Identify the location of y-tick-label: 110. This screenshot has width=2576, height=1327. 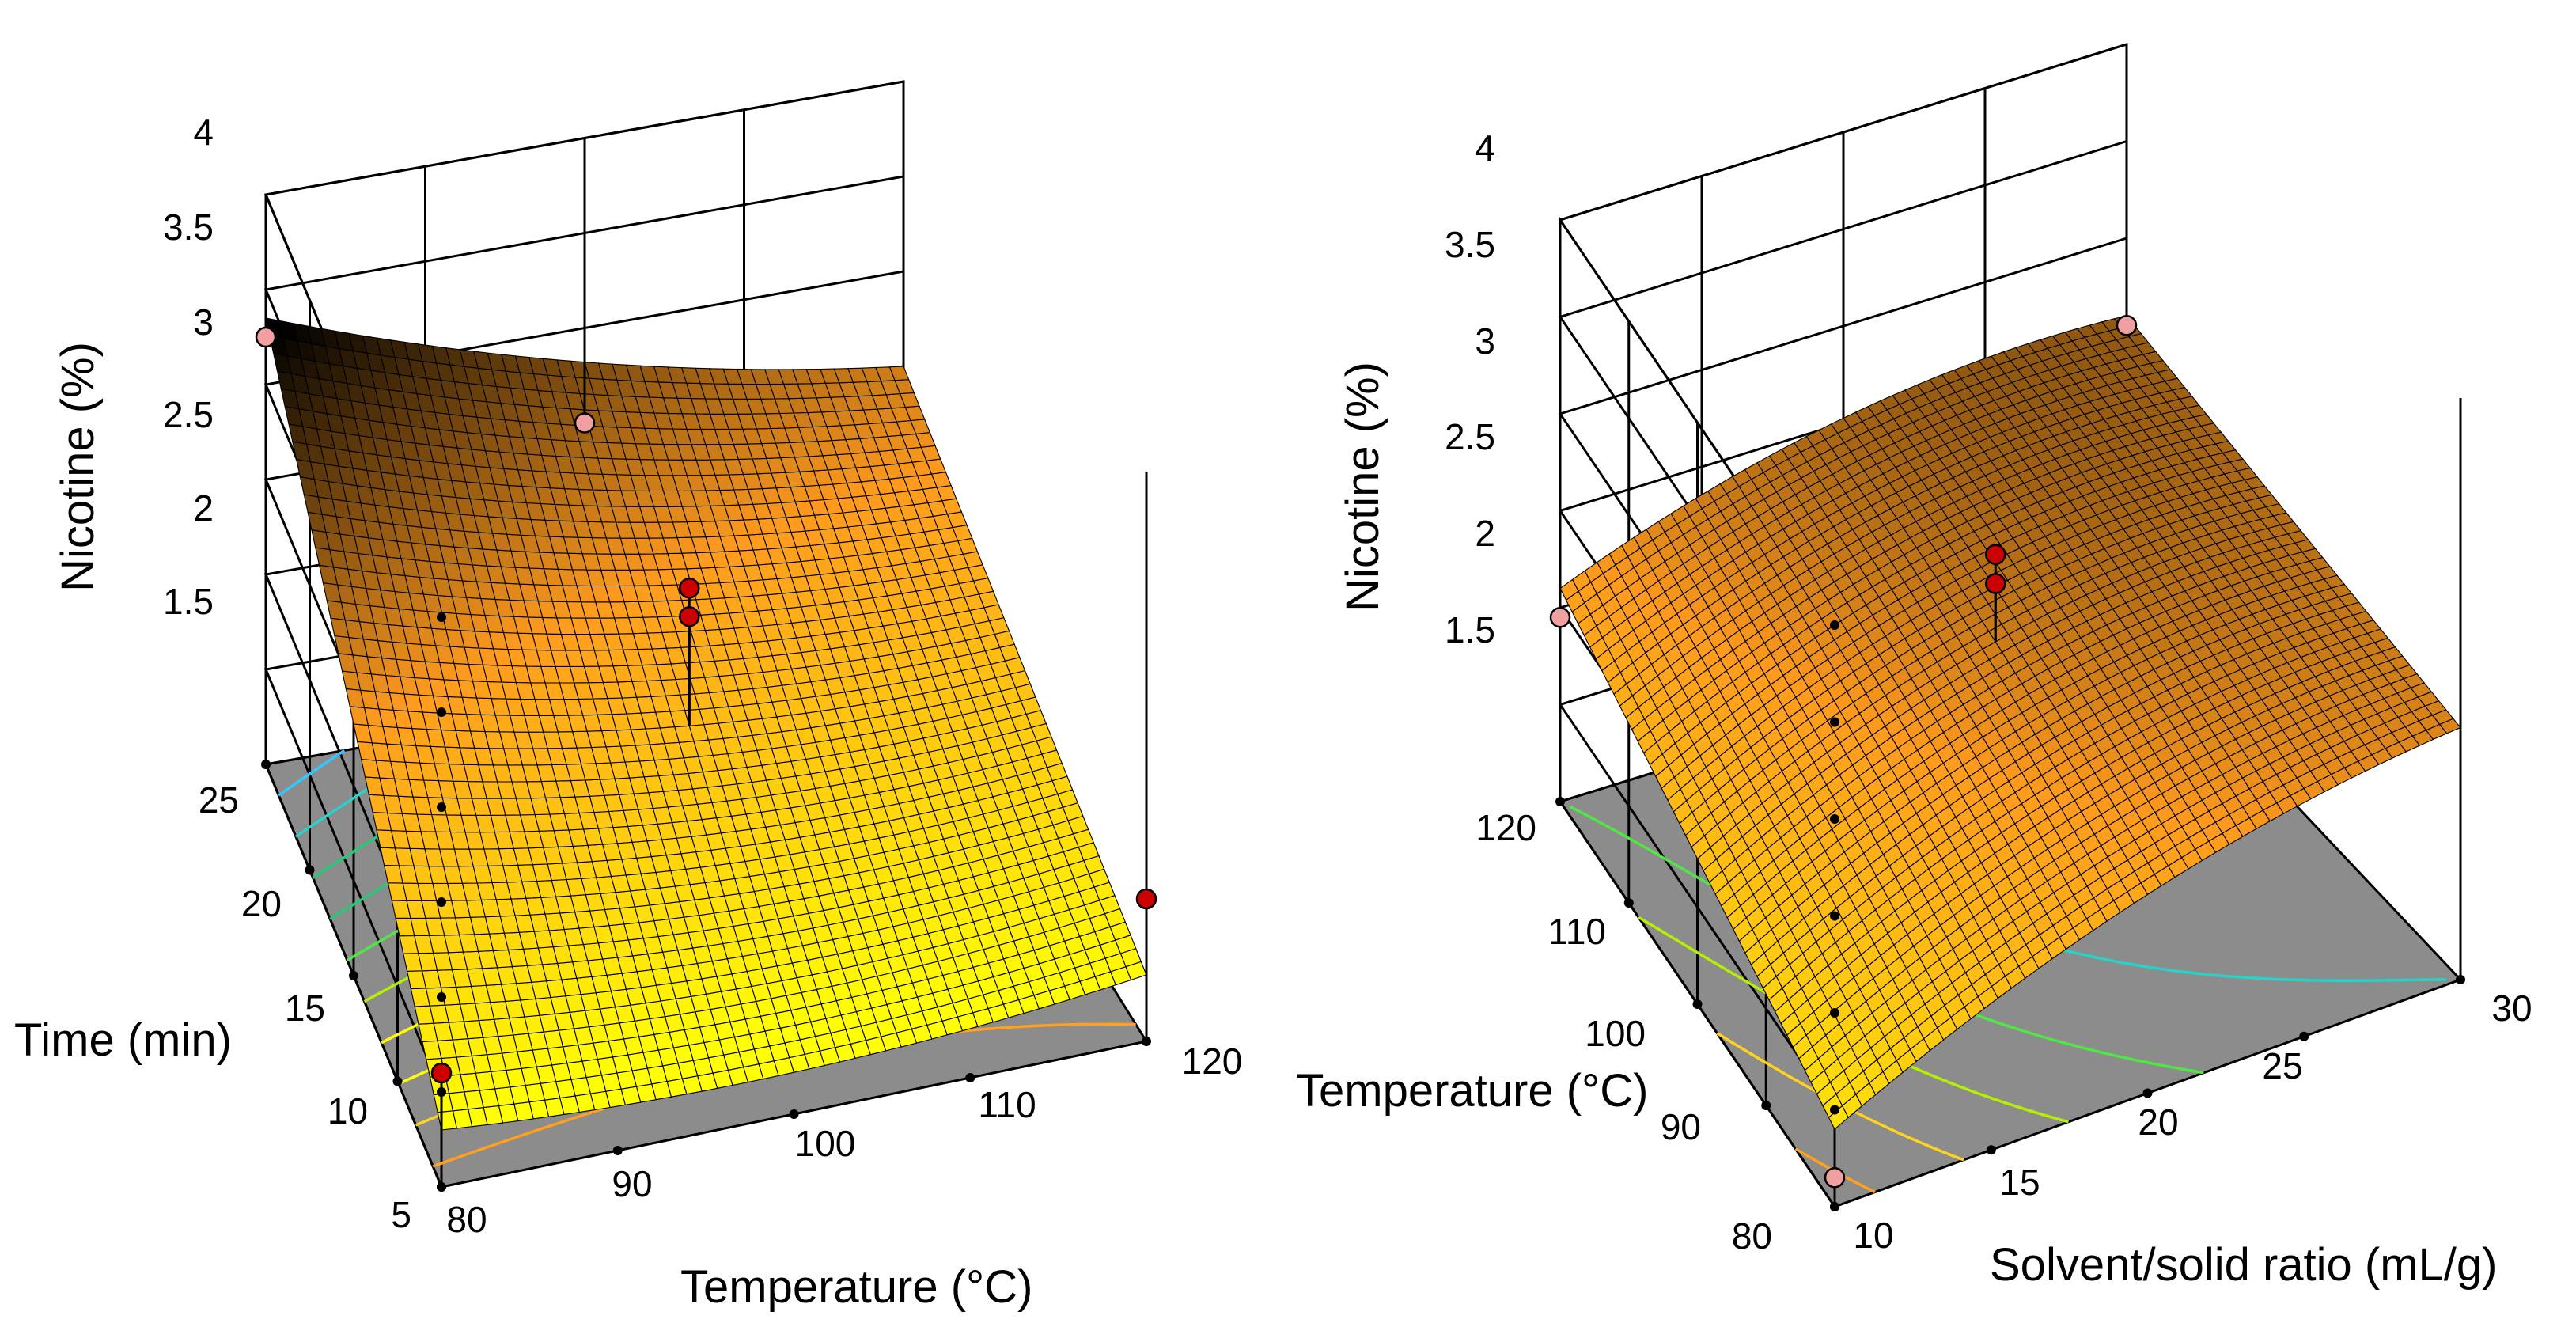
(1577, 932).